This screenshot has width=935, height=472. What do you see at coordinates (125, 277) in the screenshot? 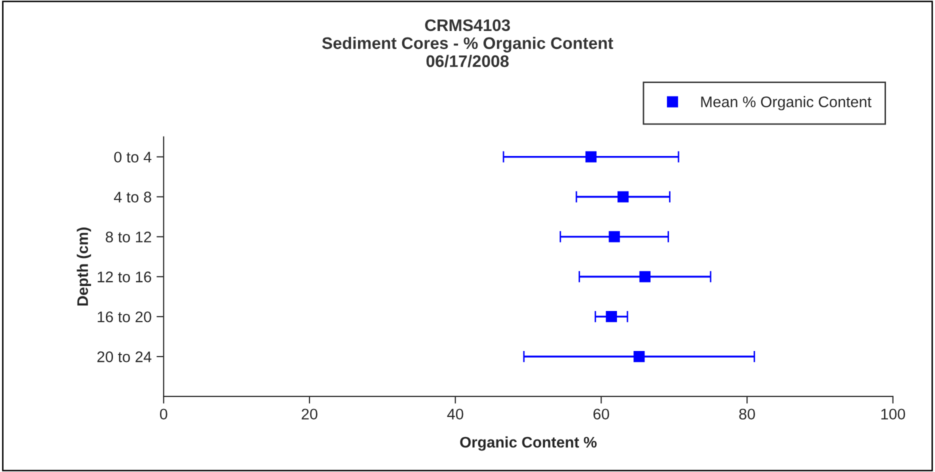
I see `y-tick-label: 12 to 16` at bounding box center [125, 277].